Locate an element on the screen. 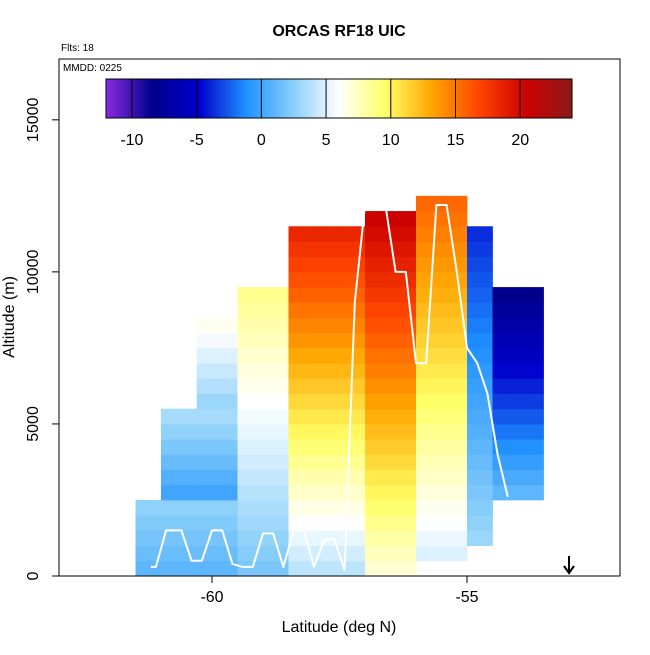 This screenshot has width=650, height=655. x-tick-label: -55 is located at coordinates (466, 597).